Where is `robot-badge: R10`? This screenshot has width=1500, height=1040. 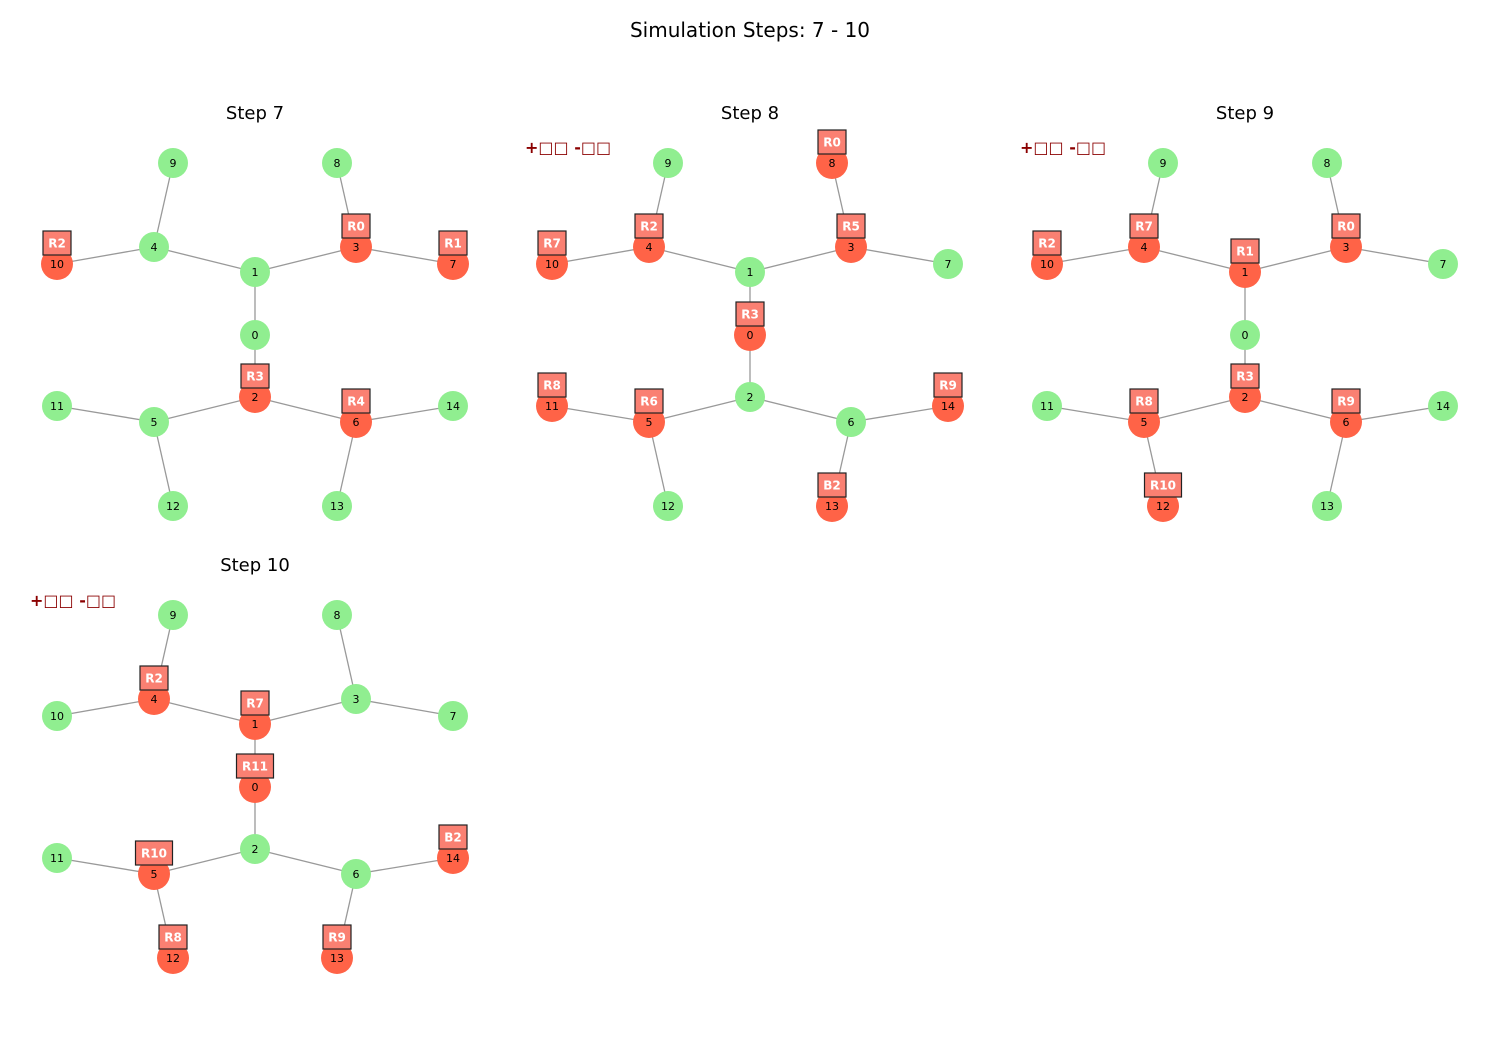
robot-badge: R10 is located at coordinates (154, 853).